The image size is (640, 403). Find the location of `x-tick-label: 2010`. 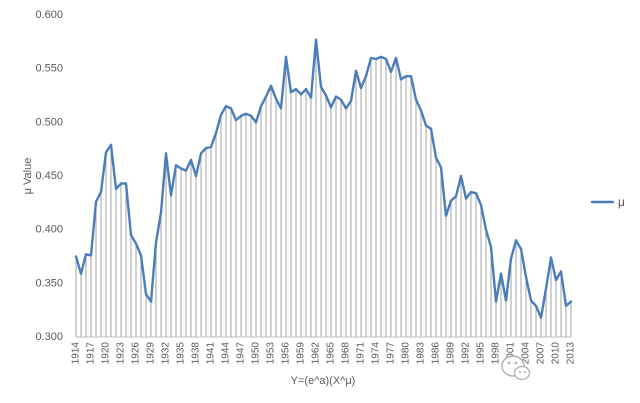

x-tick-label: 2010 is located at coordinates (556, 353).